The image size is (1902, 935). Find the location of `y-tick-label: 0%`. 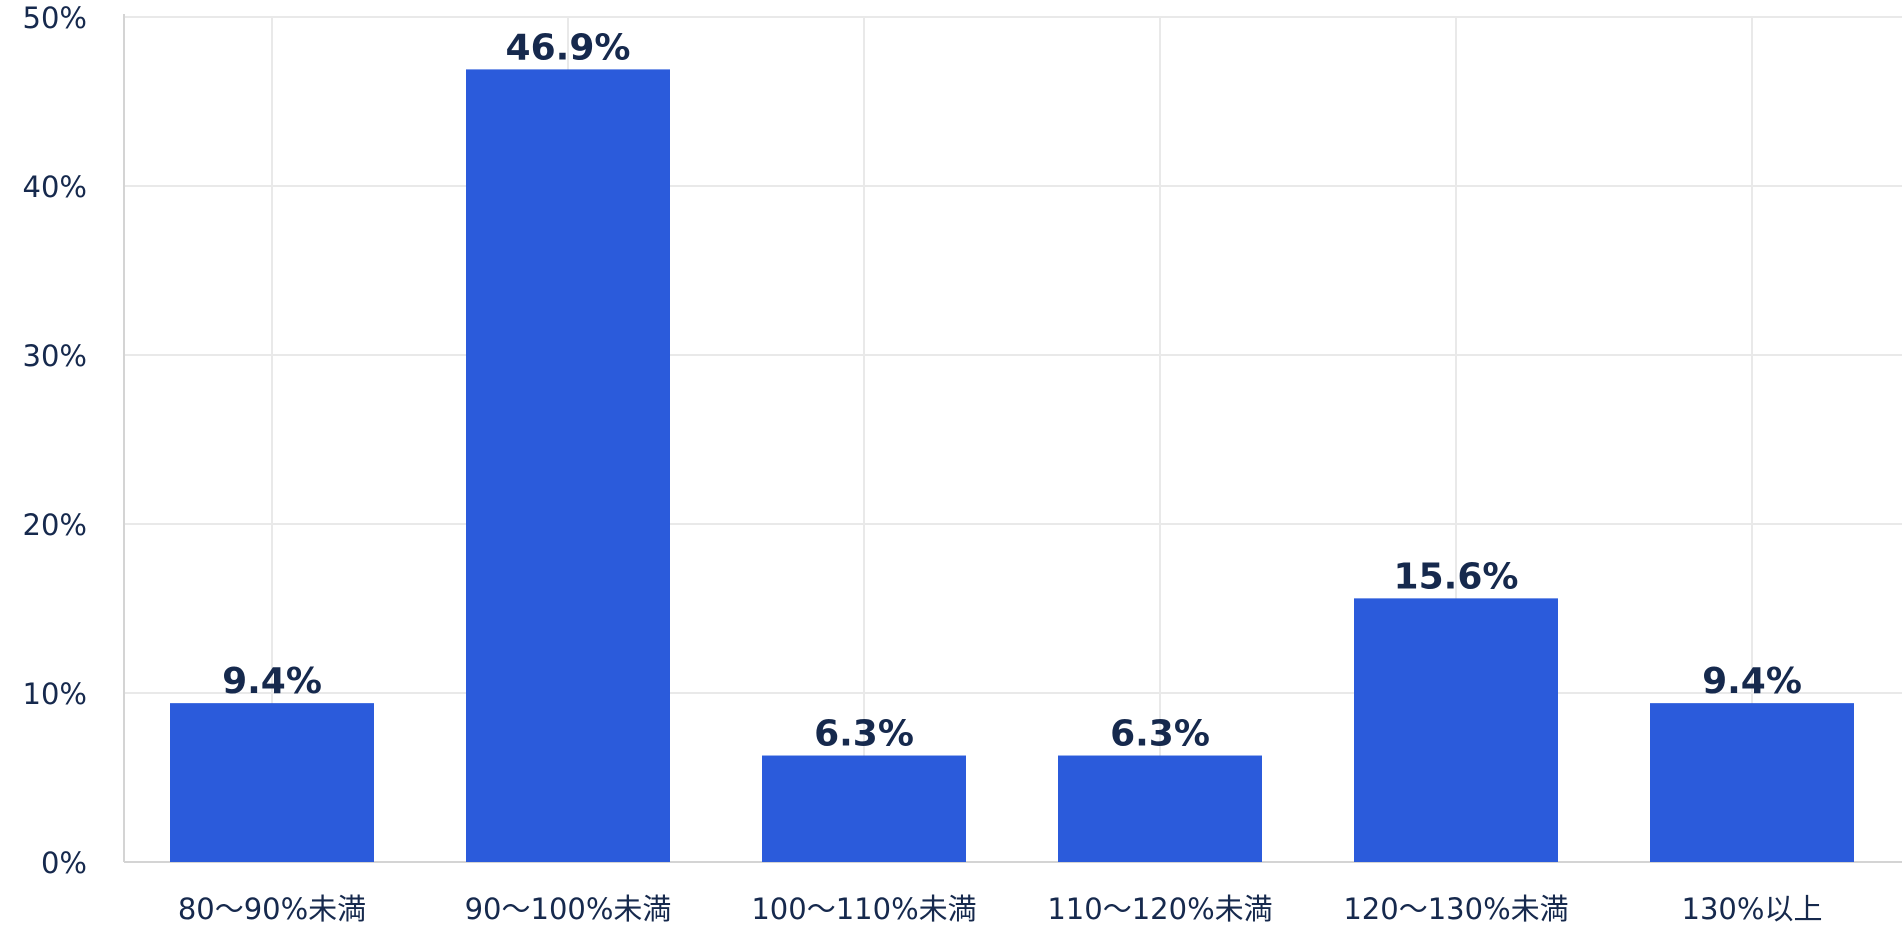

y-tick-label: 0% is located at coordinates (64, 863).